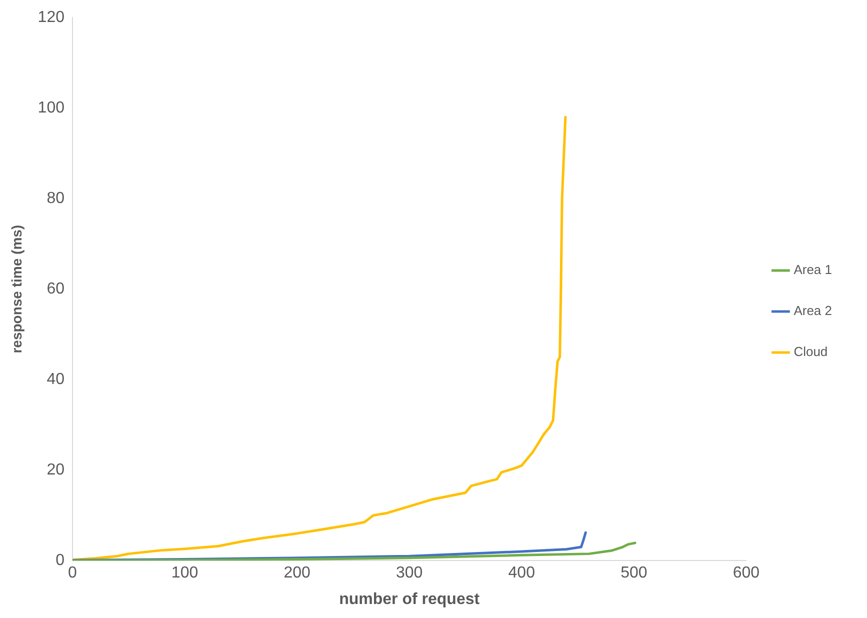 This screenshot has width=867, height=618. I want to click on x-axis-title: number of request, so click(409, 599).